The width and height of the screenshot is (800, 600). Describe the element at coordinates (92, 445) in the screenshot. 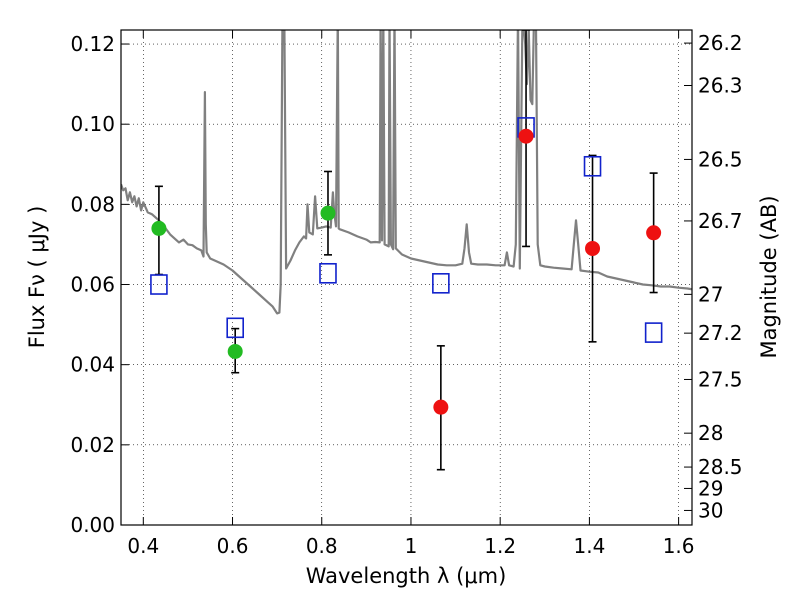

I see `y-tick-label: 0.02` at that location.